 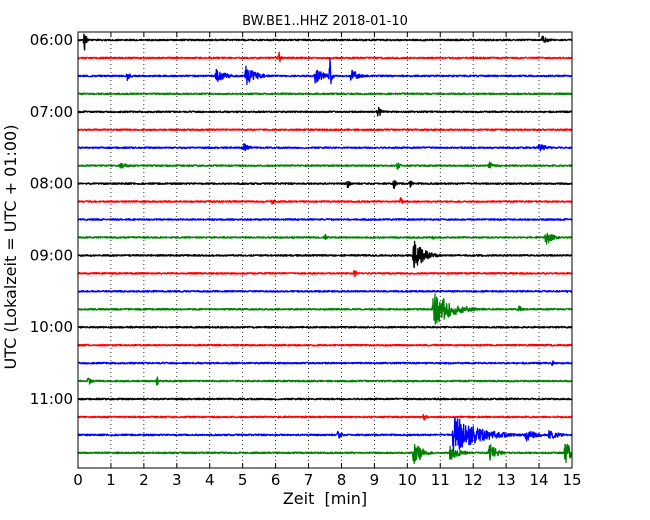 I want to click on x-tick-label: 3, so click(x=177, y=480).